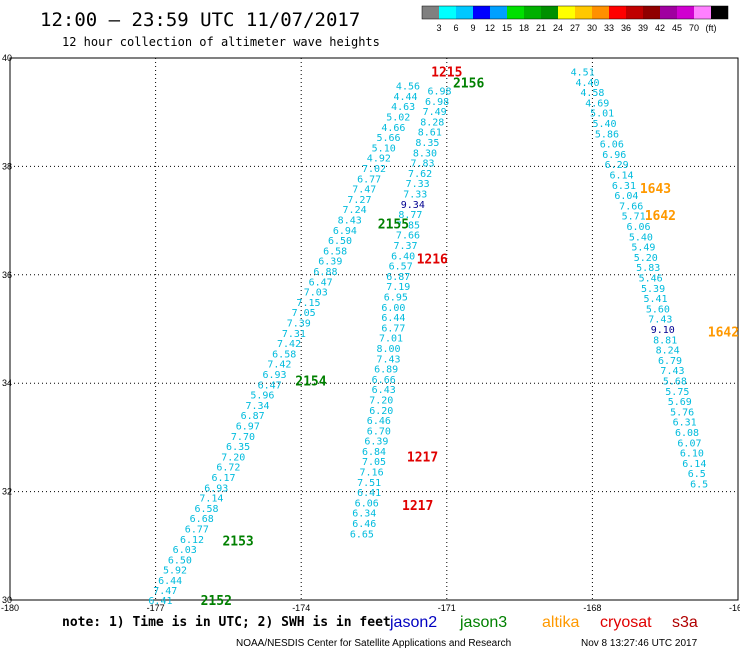 This screenshot has height=650, width=740. Describe the element at coordinates (689, 443) in the screenshot. I see `wave-height-value: 6.07` at that location.